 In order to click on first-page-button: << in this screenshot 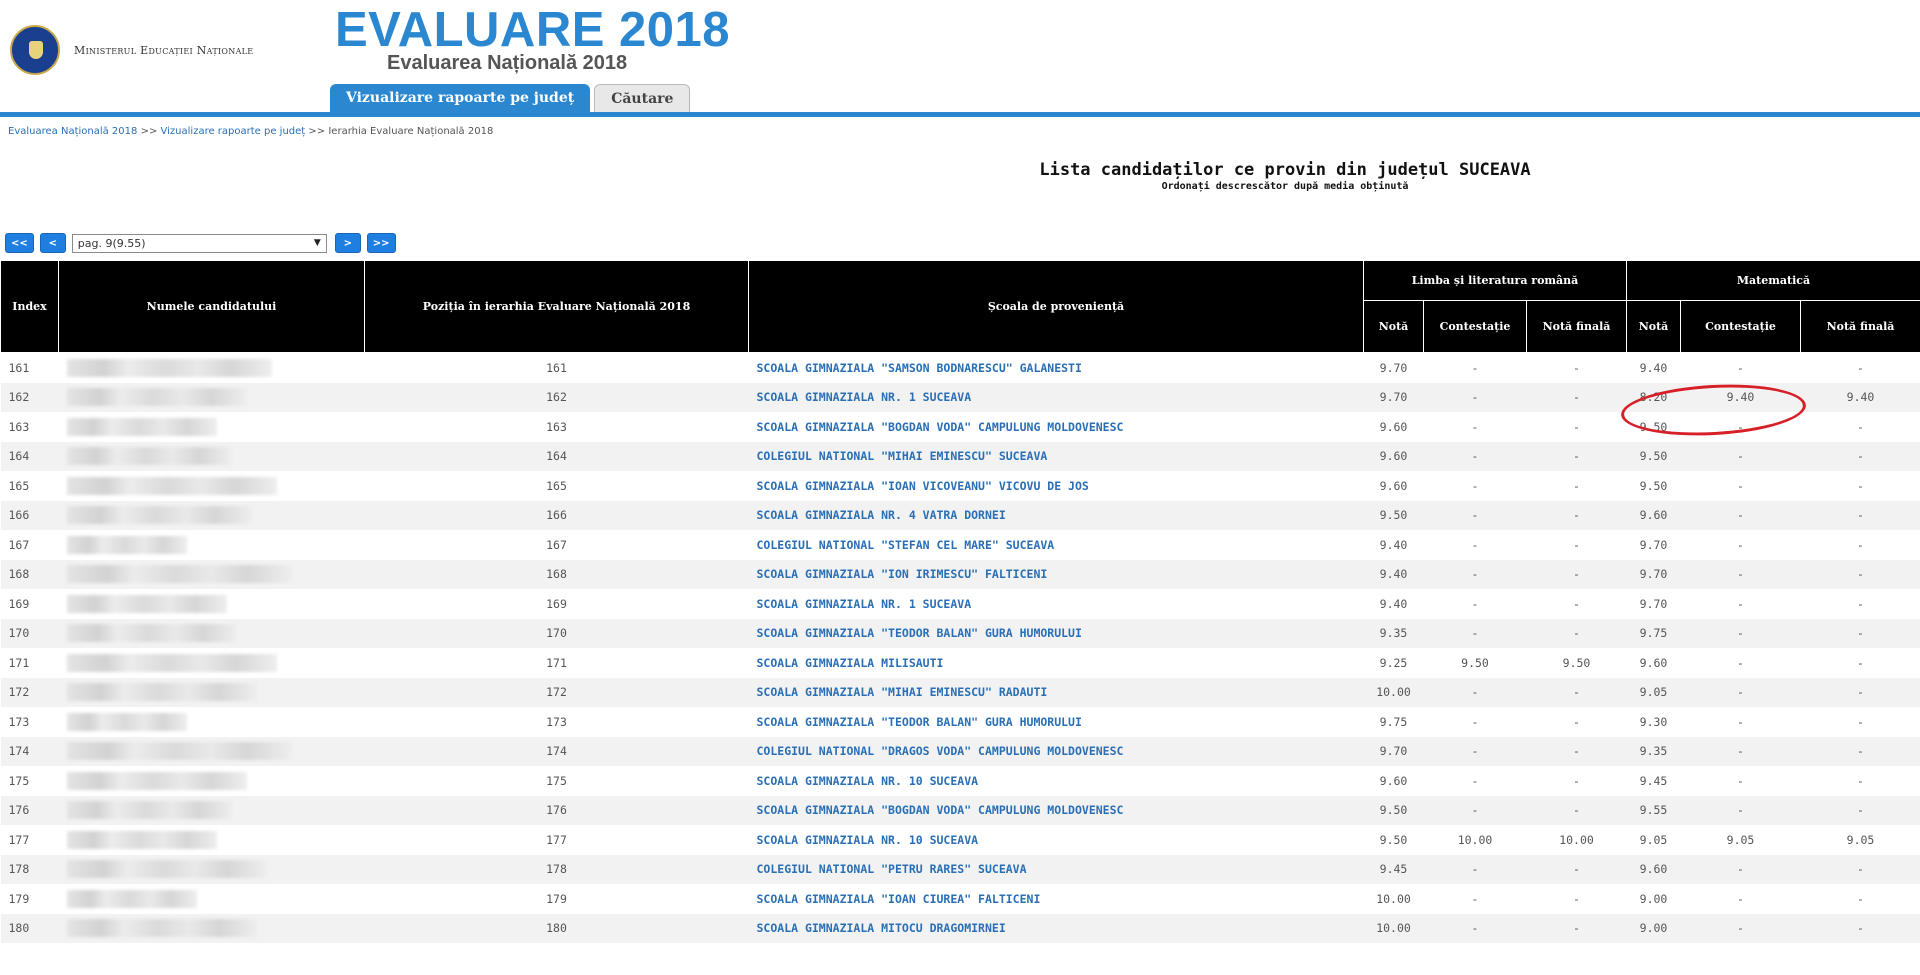, I will do `click(19, 243)`.